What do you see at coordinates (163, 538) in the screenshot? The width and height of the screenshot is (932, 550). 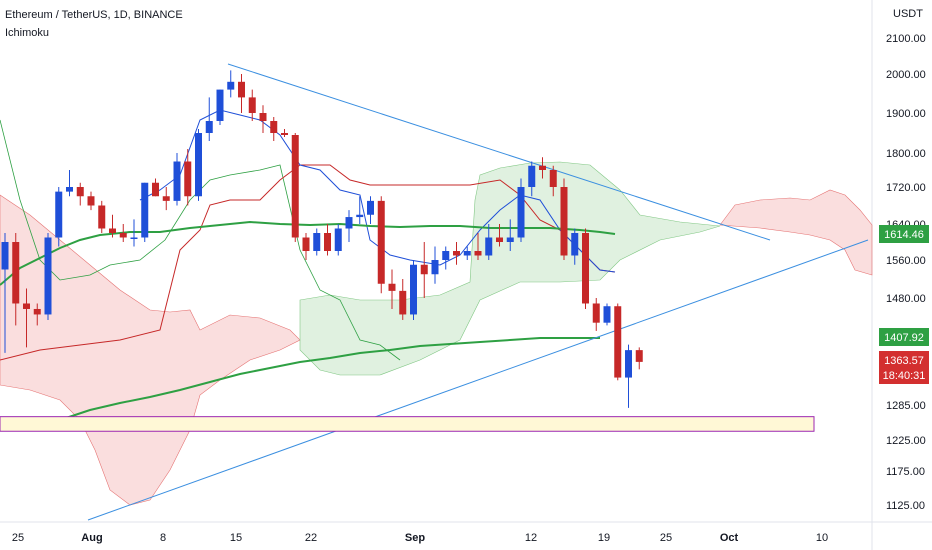 I see `x-tick-label: 8` at bounding box center [163, 538].